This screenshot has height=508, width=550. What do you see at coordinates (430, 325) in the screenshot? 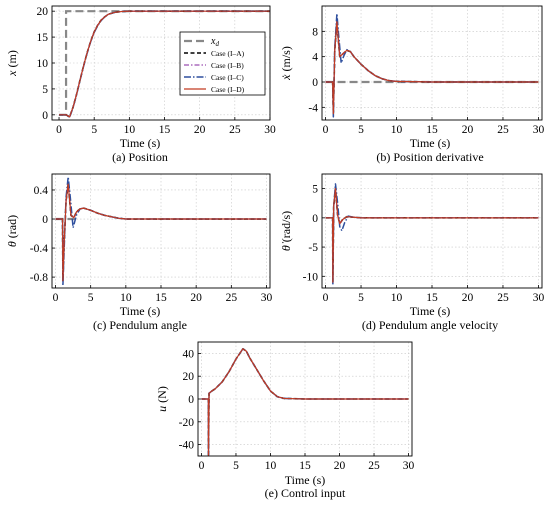
I see `panel-caption: (d) Pendulum angle velocity` at bounding box center [430, 325].